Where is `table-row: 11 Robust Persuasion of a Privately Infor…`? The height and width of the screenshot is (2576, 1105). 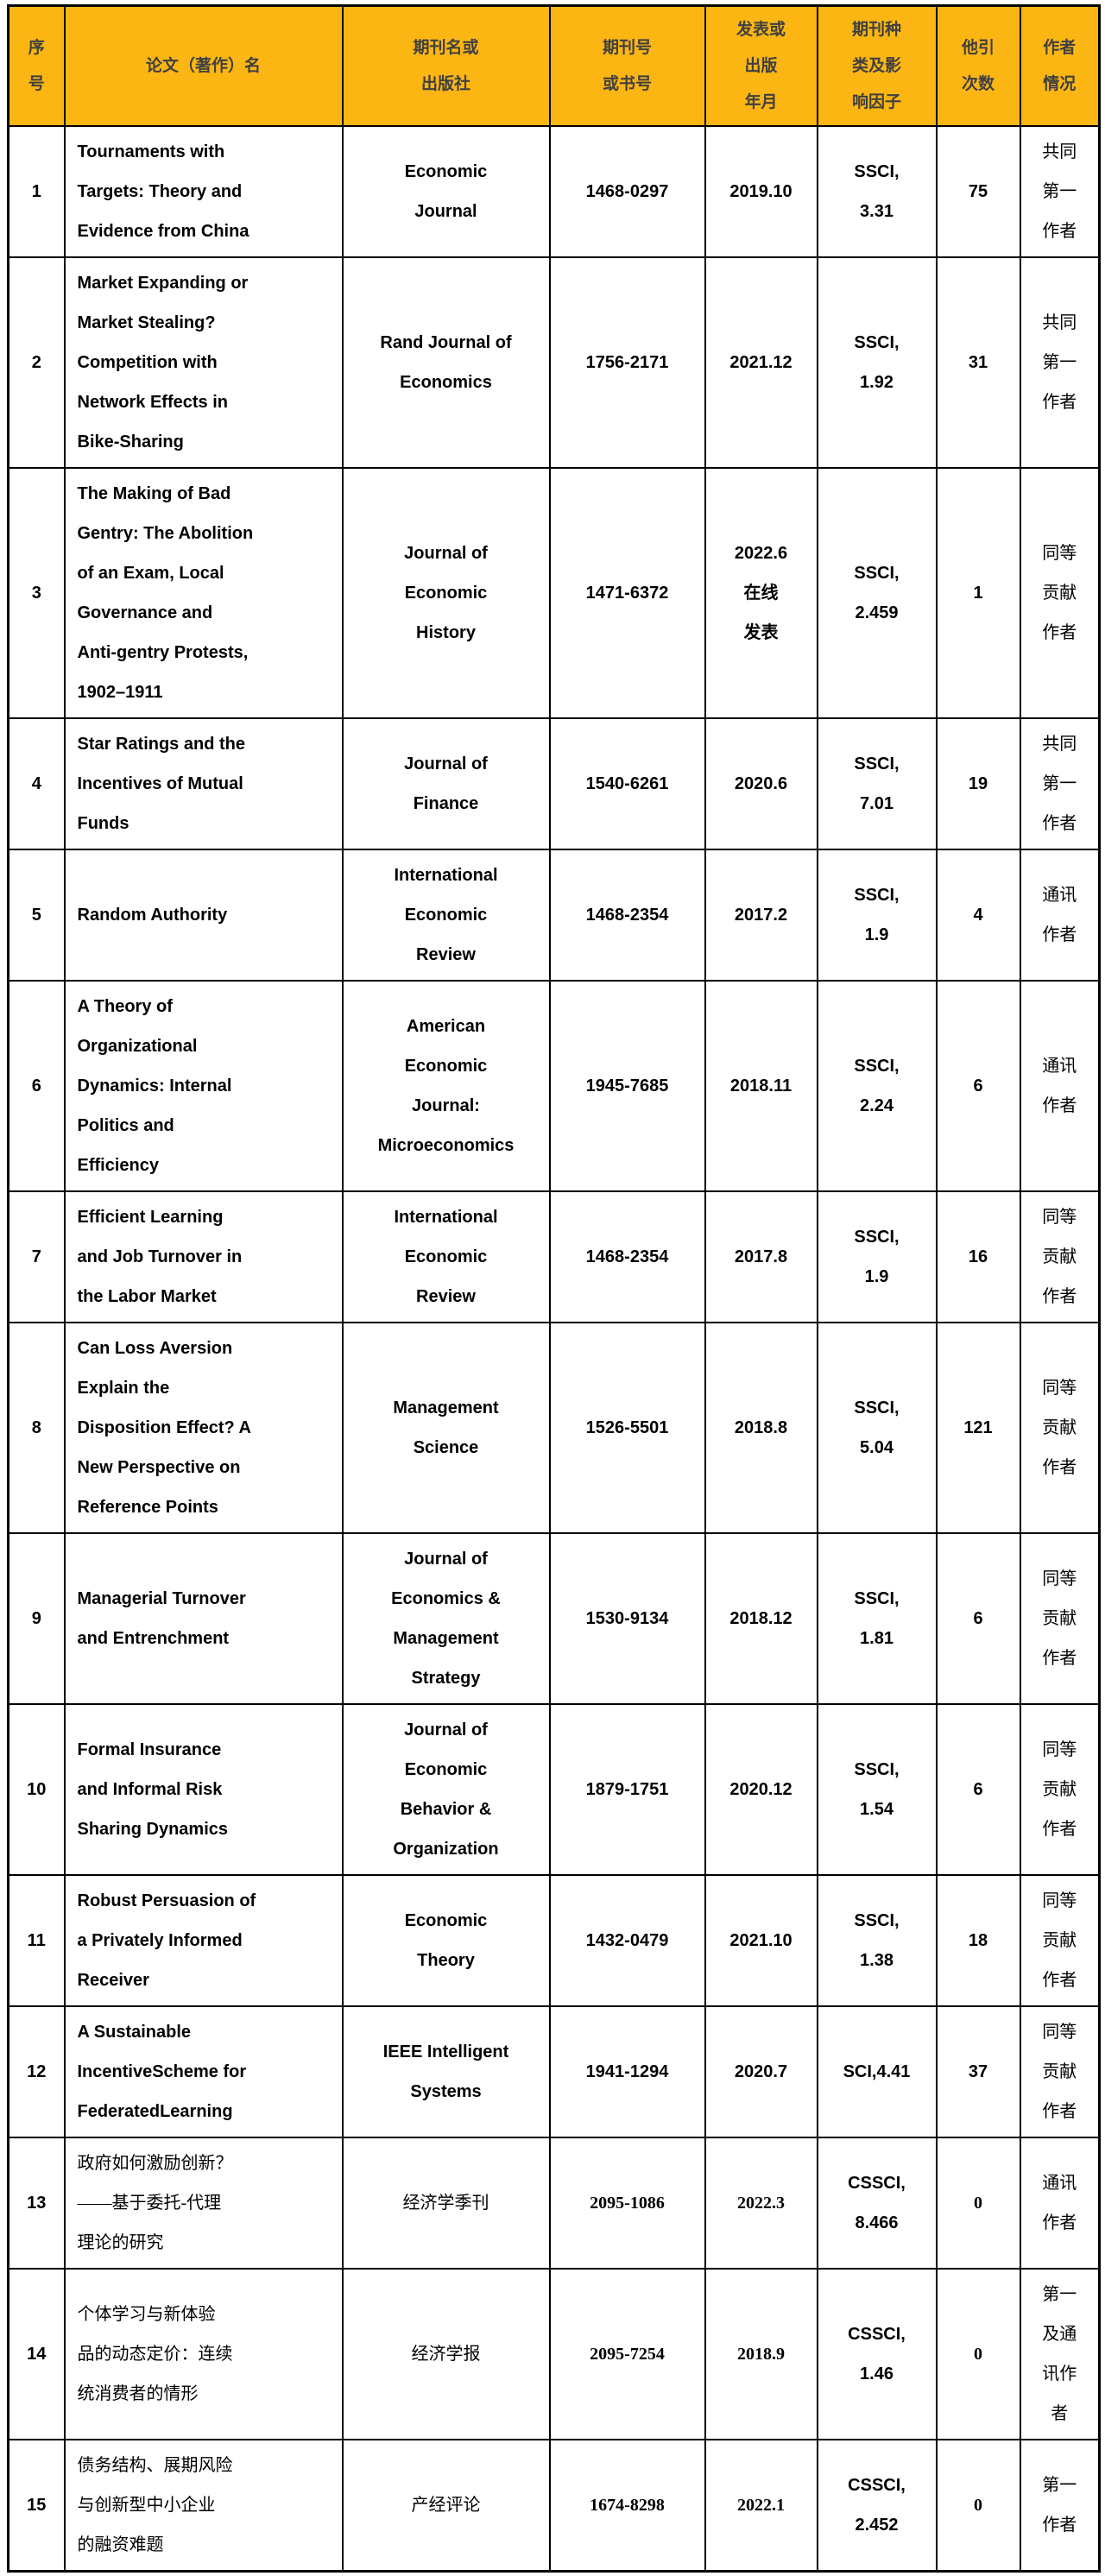 table-row: 11 Robust Persuasion of a Privately Infor… is located at coordinates (554, 1941).